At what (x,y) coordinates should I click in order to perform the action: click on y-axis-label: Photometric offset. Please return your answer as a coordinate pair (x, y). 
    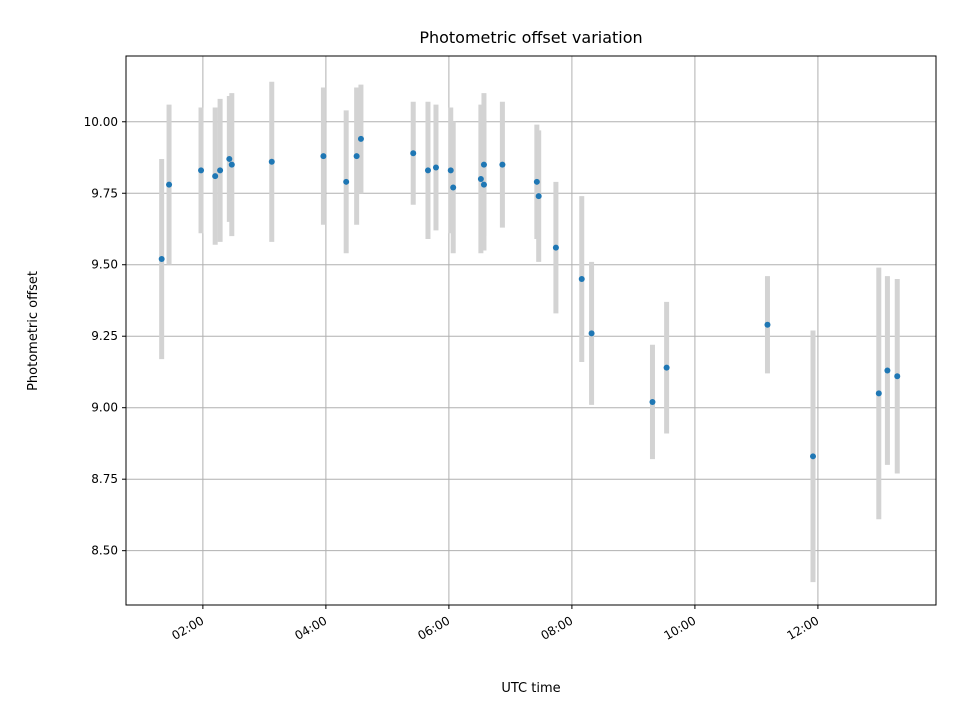
    Looking at the image, I should click on (33, 331).